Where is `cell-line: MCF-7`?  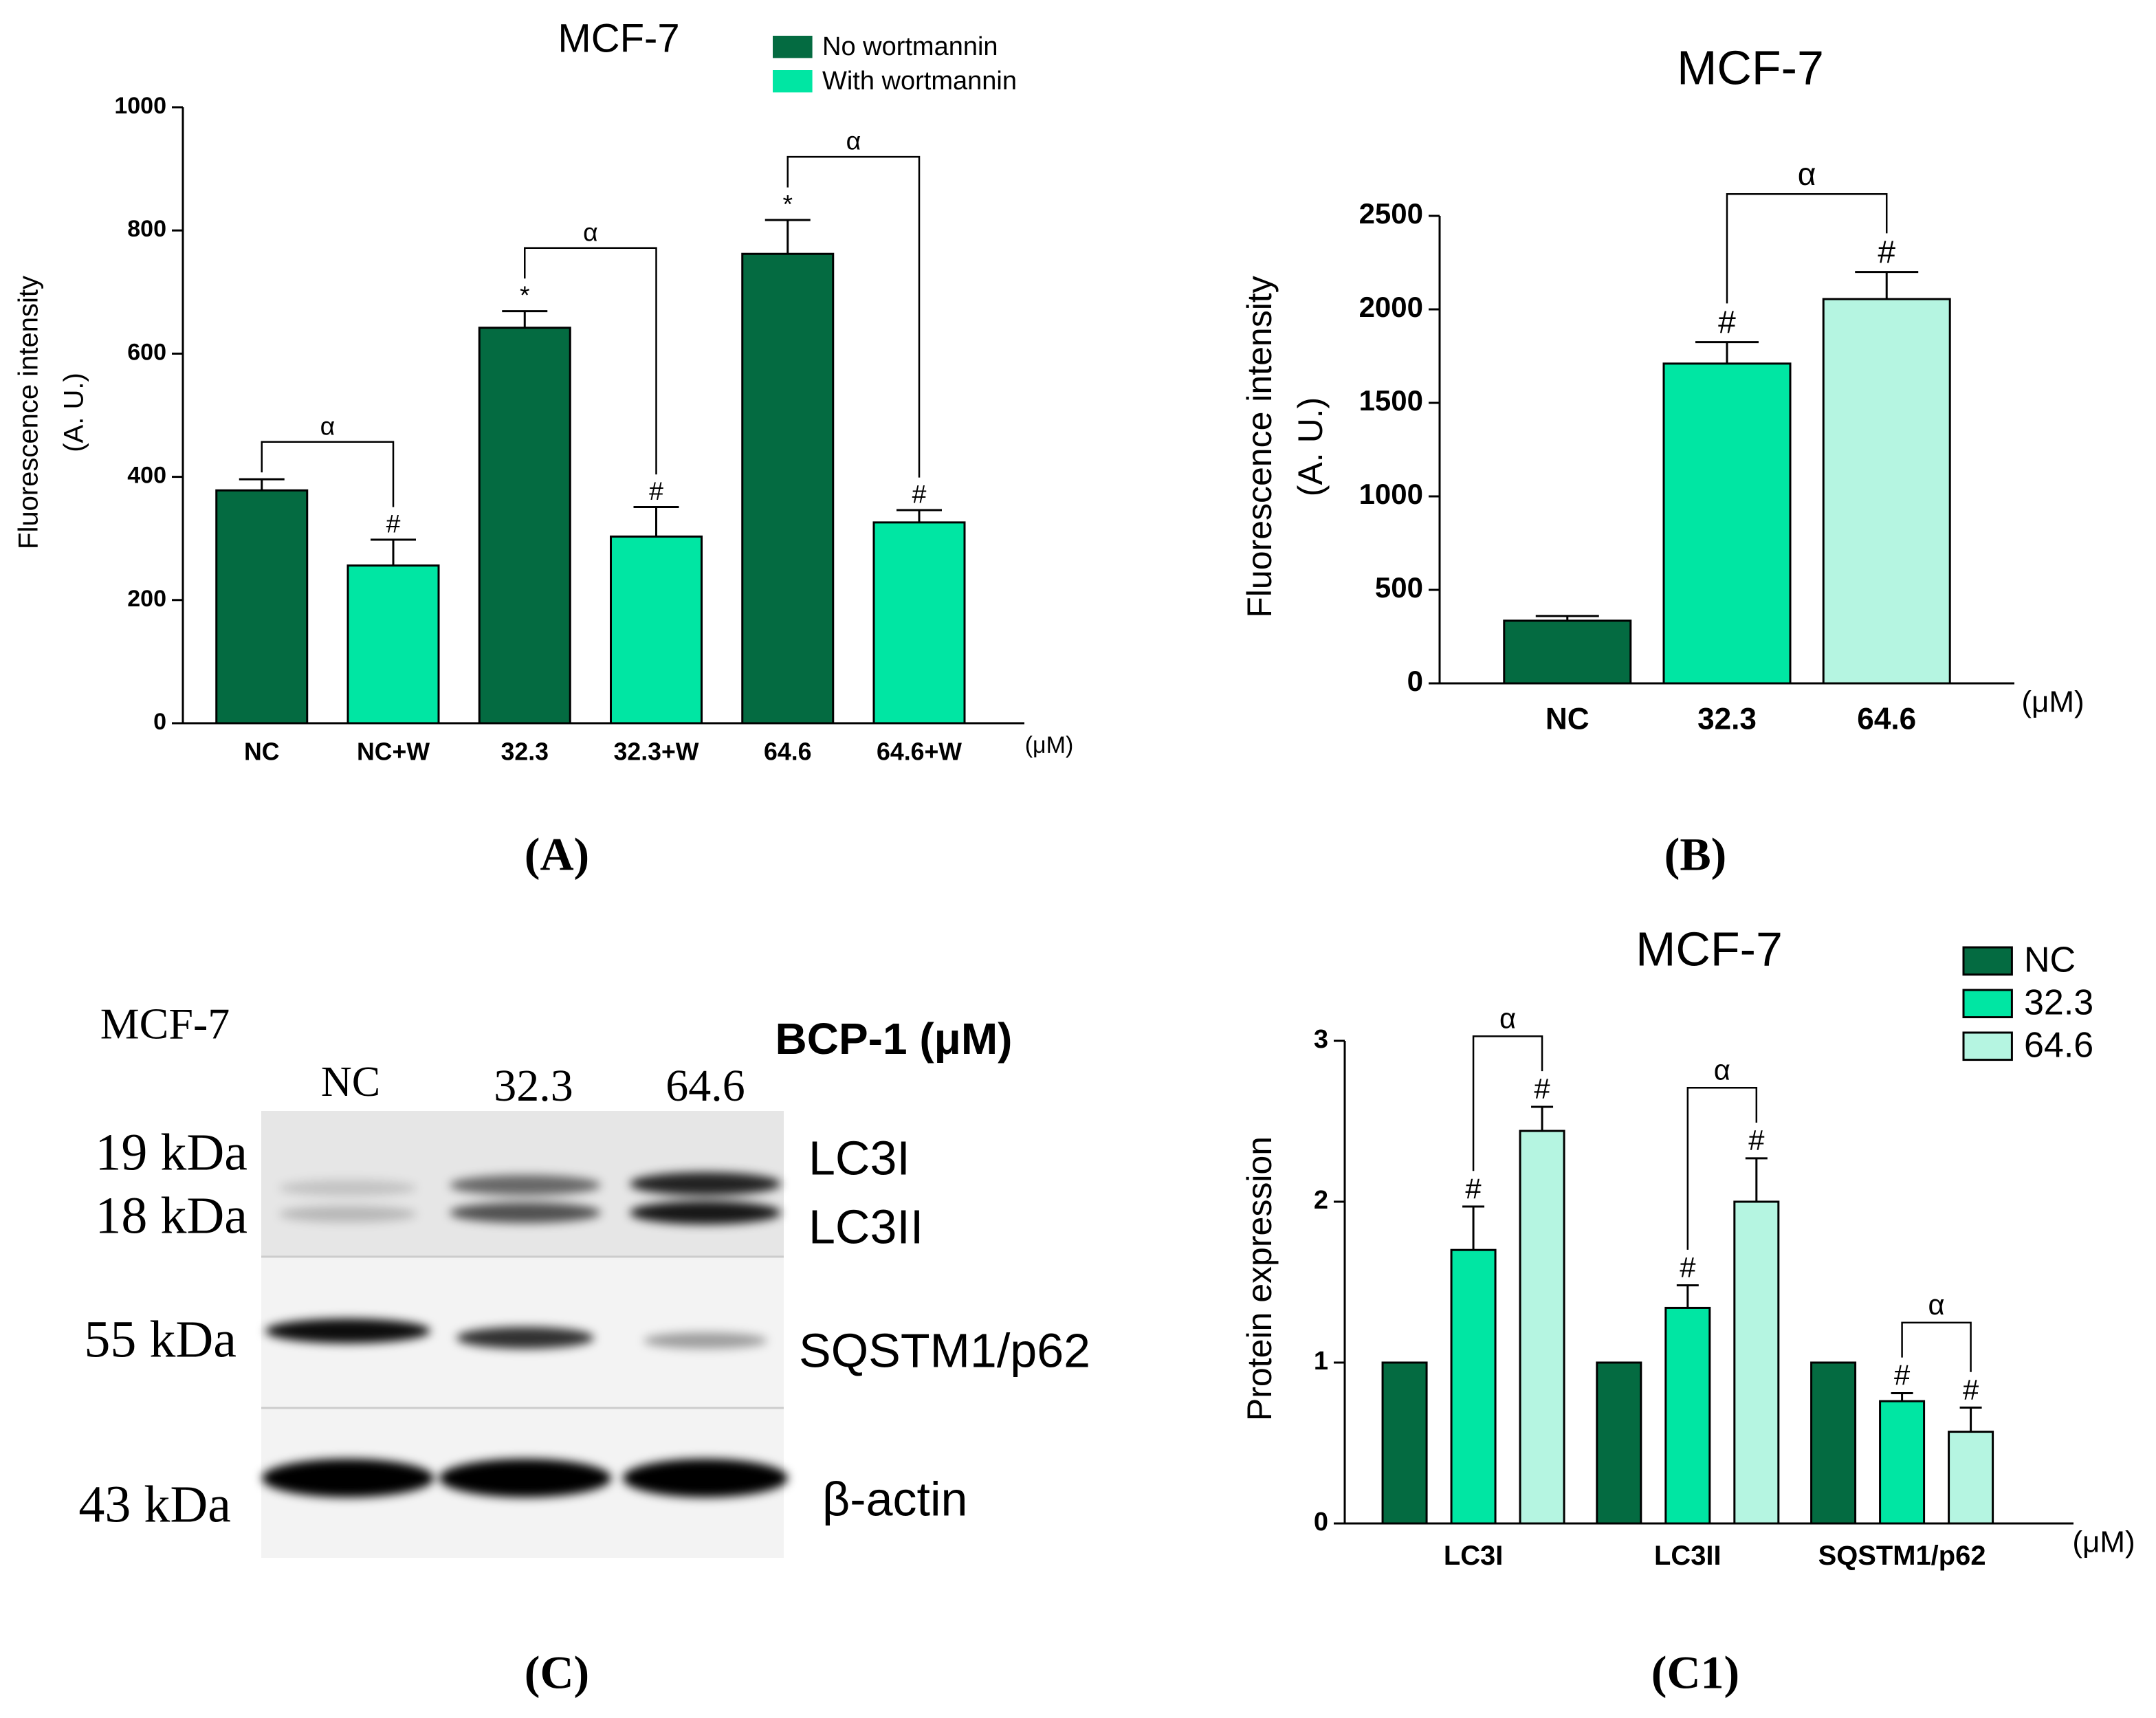
cell-line: MCF-7 is located at coordinates (165, 1024).